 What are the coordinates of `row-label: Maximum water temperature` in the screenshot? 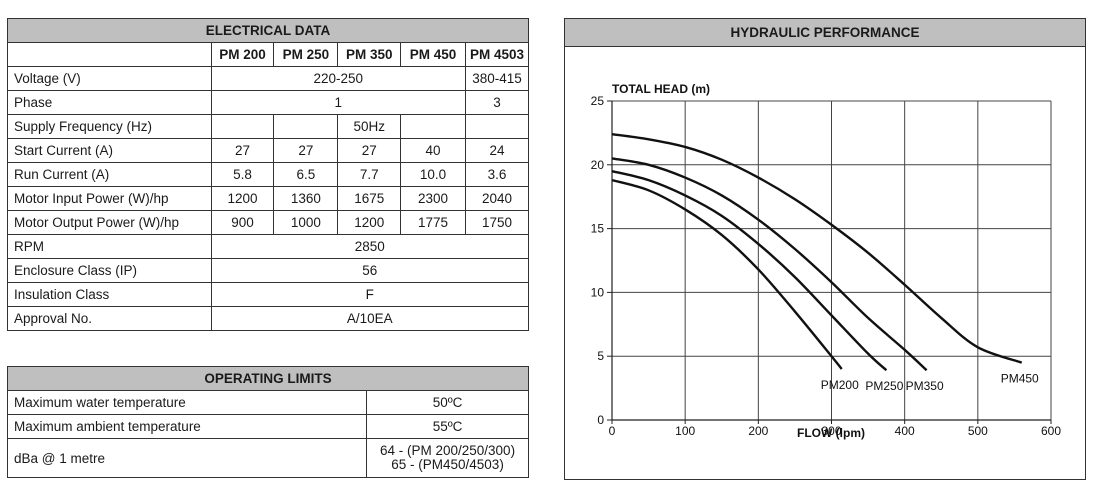 It's located at (187, 402).